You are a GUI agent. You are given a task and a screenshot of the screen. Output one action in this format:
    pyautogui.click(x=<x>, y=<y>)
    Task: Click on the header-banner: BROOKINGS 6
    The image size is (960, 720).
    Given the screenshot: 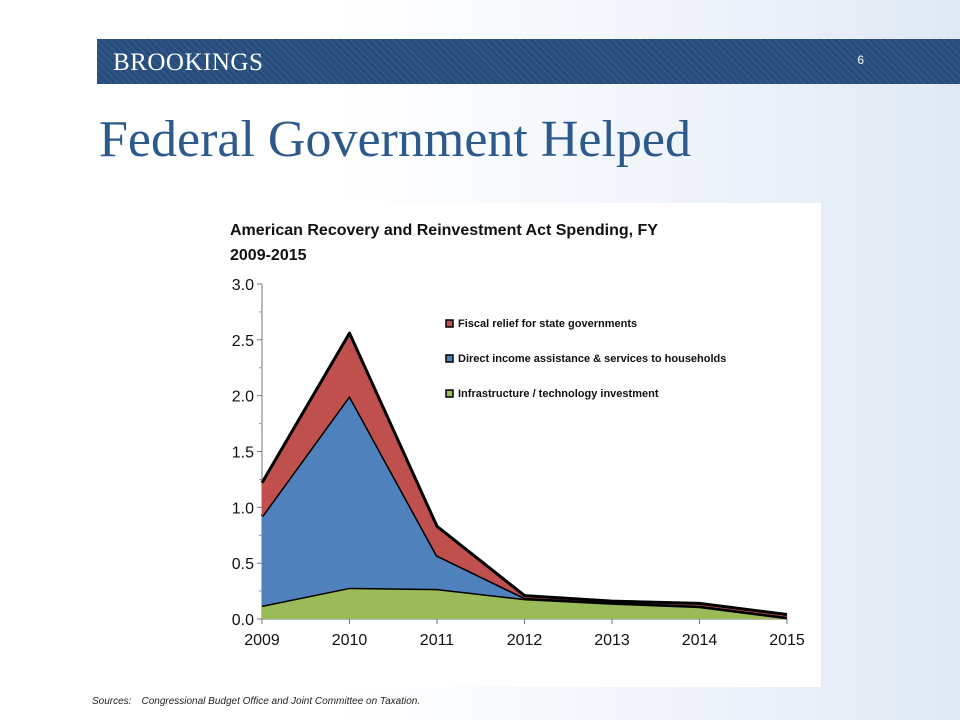 What is the action you would take?
    pyautogui.click(x=528, y=61)
    